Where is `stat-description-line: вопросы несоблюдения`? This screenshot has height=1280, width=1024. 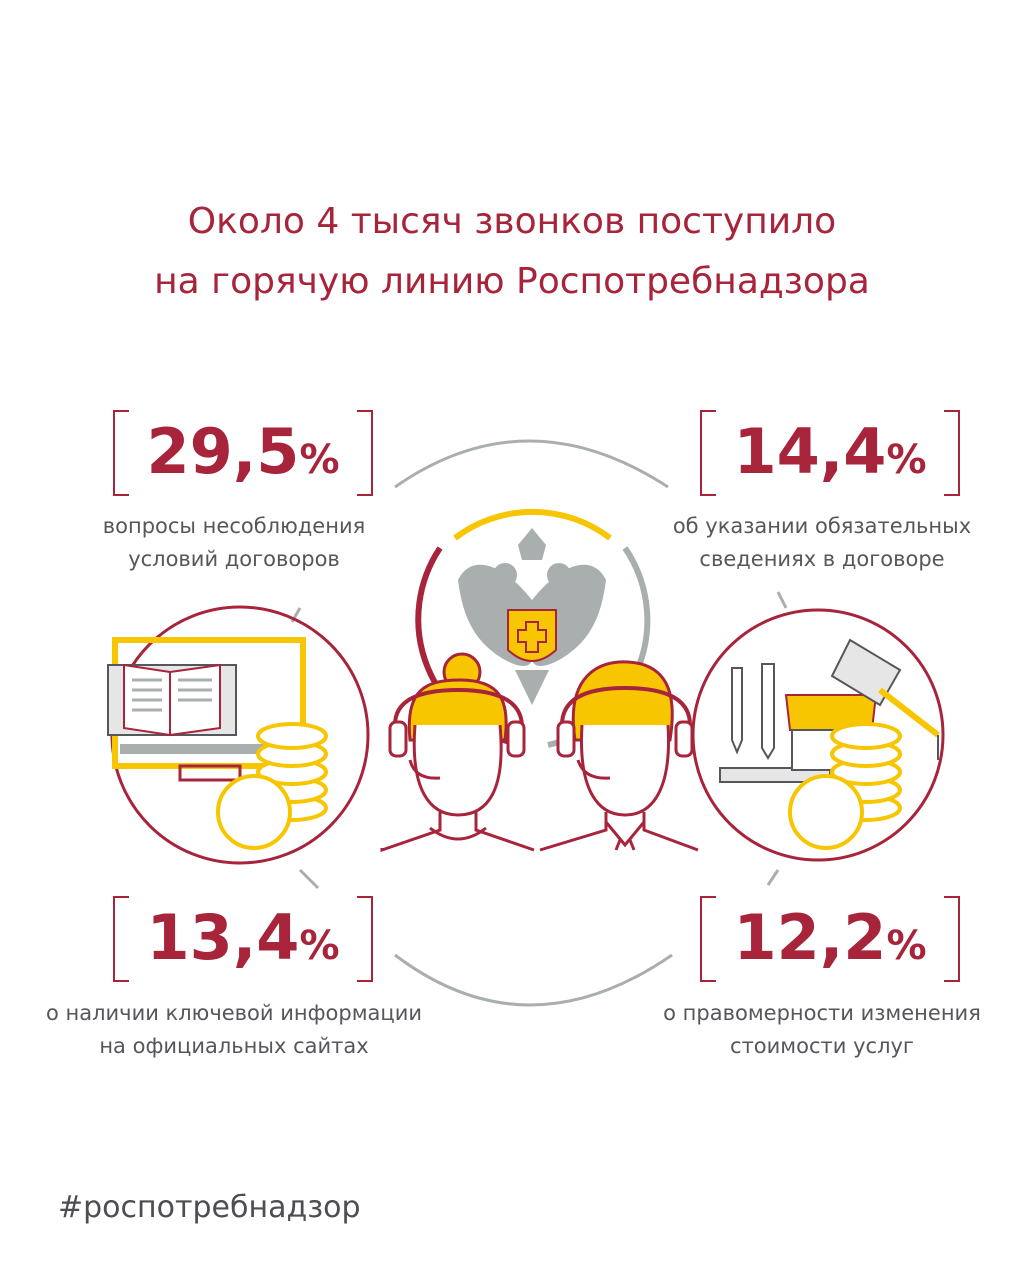
stat-description-line: вопросы несоблюдения is located at coordinates (234, 526).